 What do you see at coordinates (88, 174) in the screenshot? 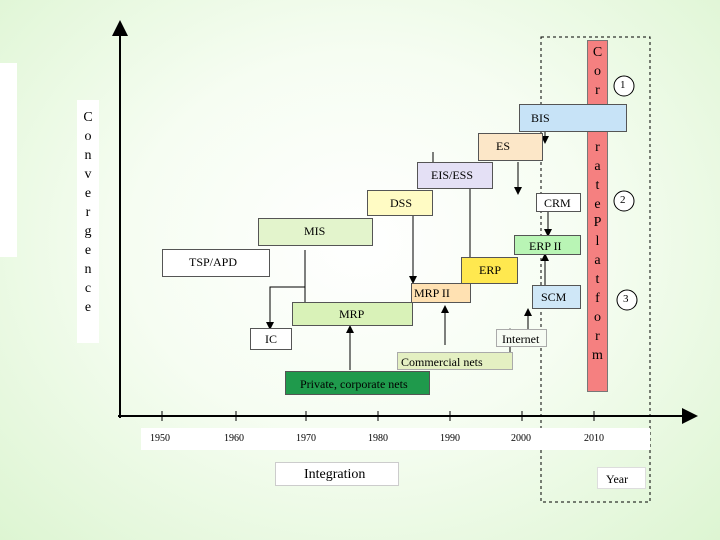
I see `convergence-letter: v` at bounding box center [88, 174].